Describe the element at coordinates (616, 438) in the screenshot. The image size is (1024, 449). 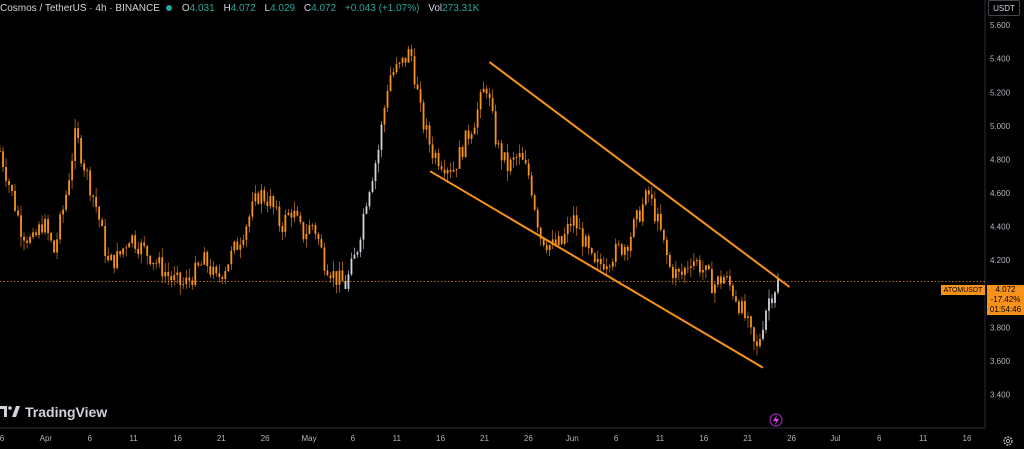
I see `time-tick-label: 6` at that location.